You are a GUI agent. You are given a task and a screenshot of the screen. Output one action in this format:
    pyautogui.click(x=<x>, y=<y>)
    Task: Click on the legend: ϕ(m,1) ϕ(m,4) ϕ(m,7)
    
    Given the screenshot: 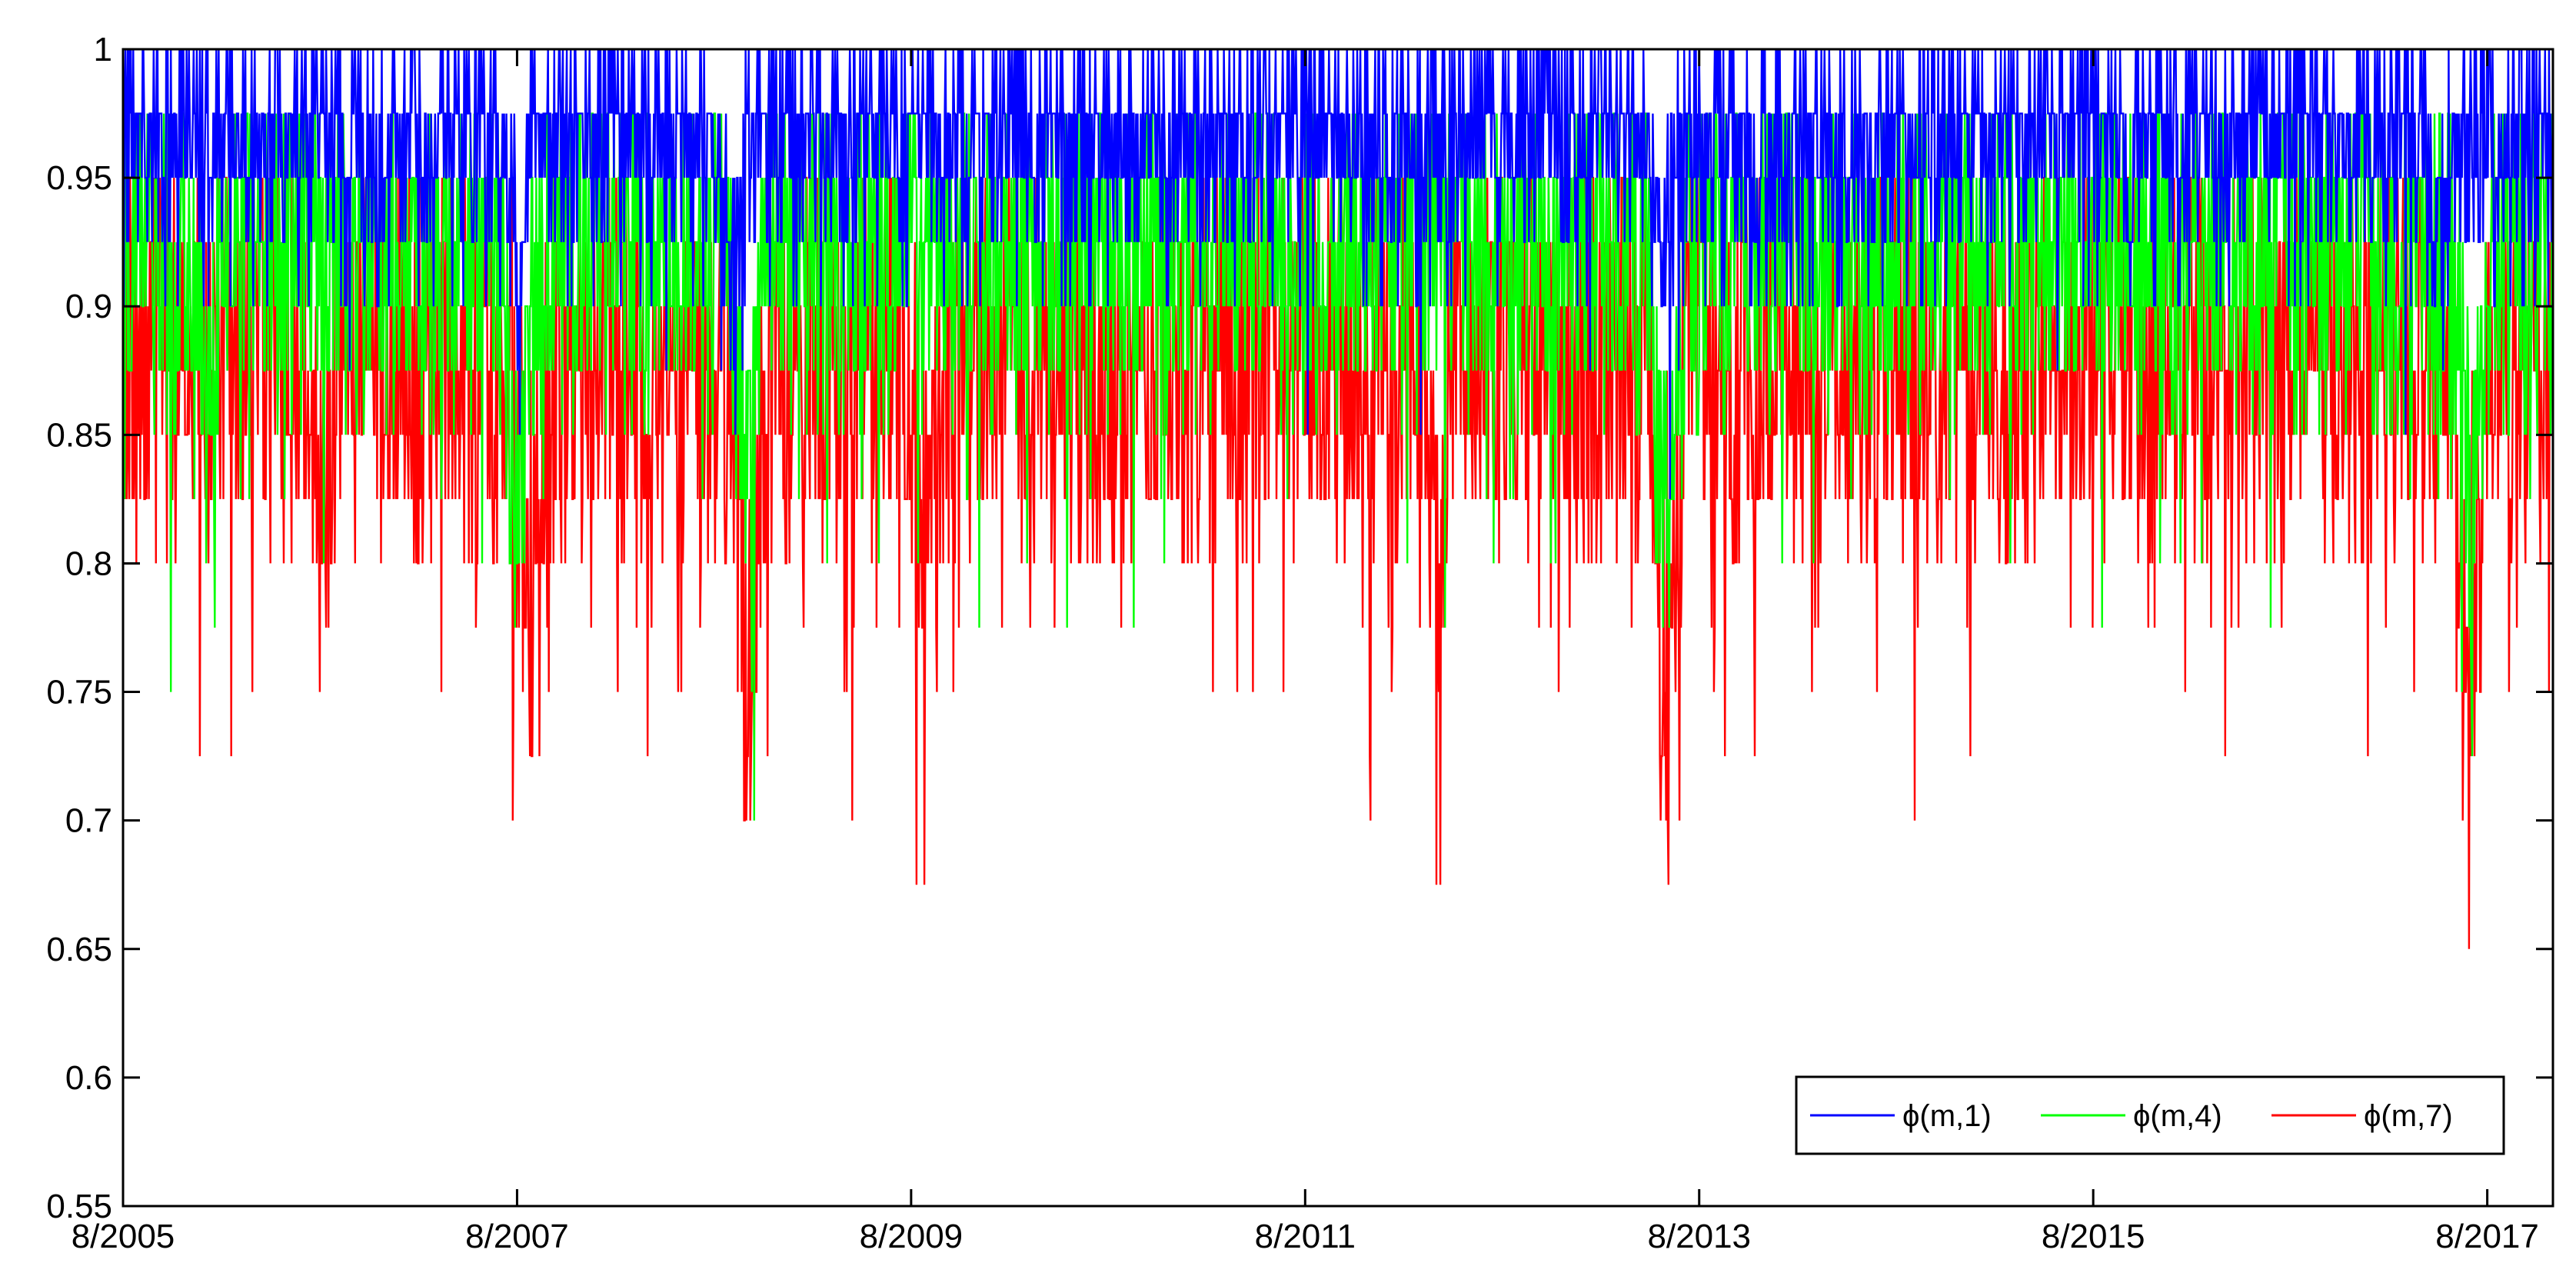 What is the action you would take?
    pyautogui.click(x=2150, y=1115)
    